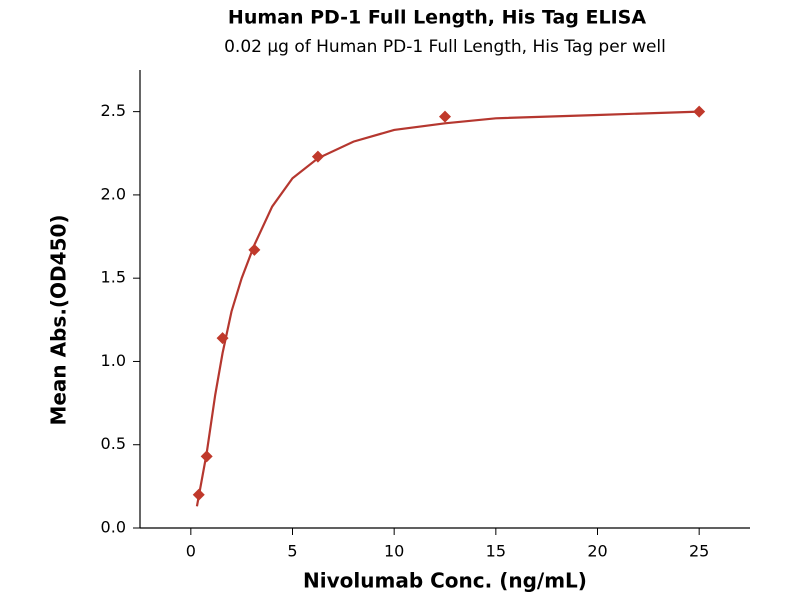 This screenshot has width=800, height=604. Describe the element at coordinates (113, 110) in the screenshot. I see `y-tick-label: 2.5` at that location.